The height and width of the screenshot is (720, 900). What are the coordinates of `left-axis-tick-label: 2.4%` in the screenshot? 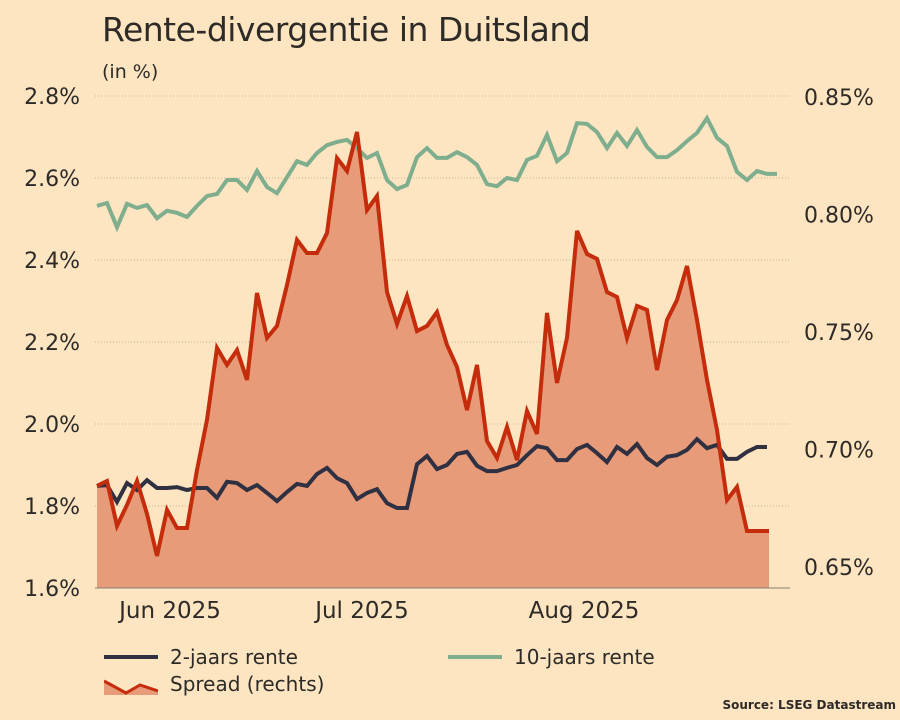 It's located at (52, 261).